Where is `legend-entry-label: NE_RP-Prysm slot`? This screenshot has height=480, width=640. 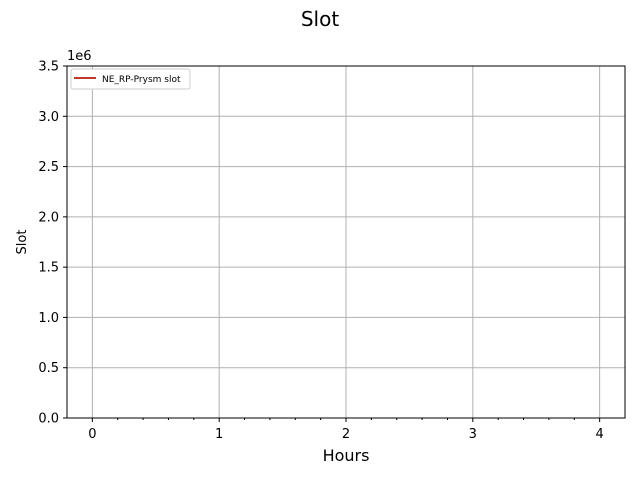 legend-entry-label: NE_RP-Prysm slot is located at coordinates (141, 80).